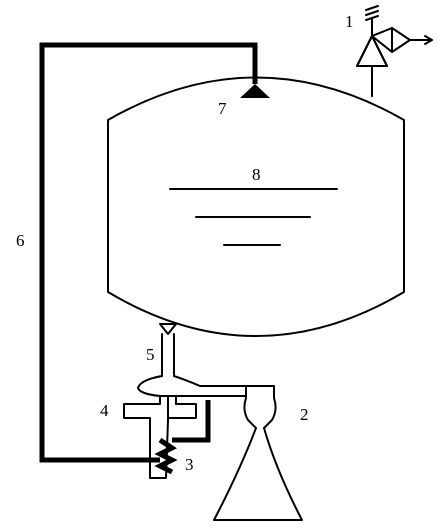  Describe the element at coordinates (304, 414) in the screenshot. I see `label-2: 2` at that location.